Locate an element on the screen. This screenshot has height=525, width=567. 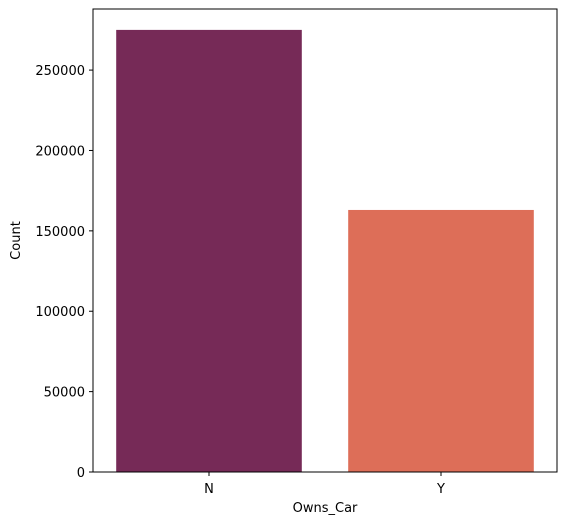
y-tick-label: 150000 is located at coordinates (60, 232).